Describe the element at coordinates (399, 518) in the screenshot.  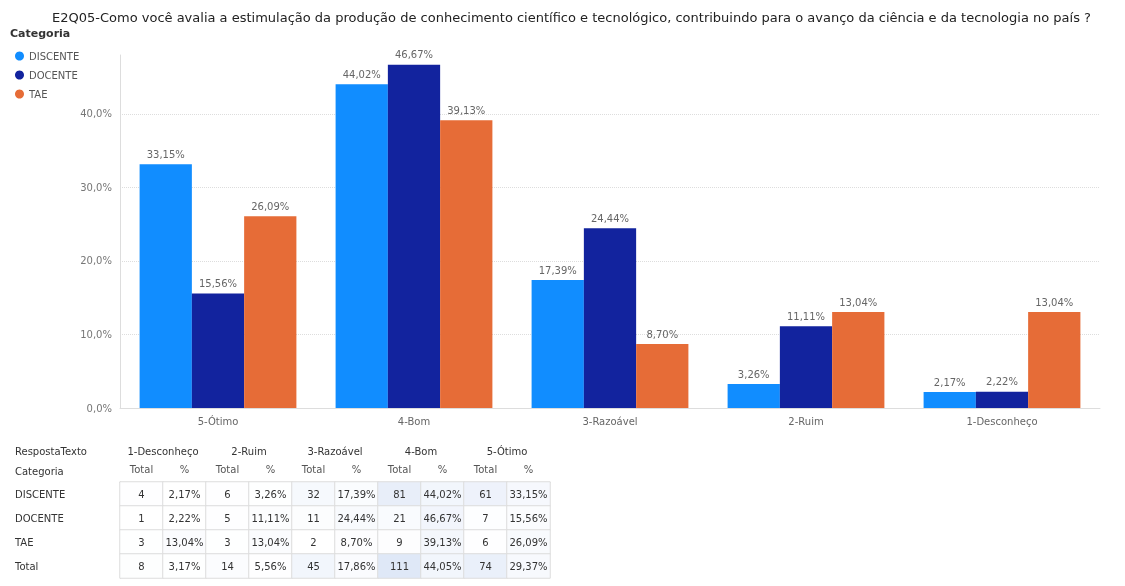
I see `data-label: 21` at that location.